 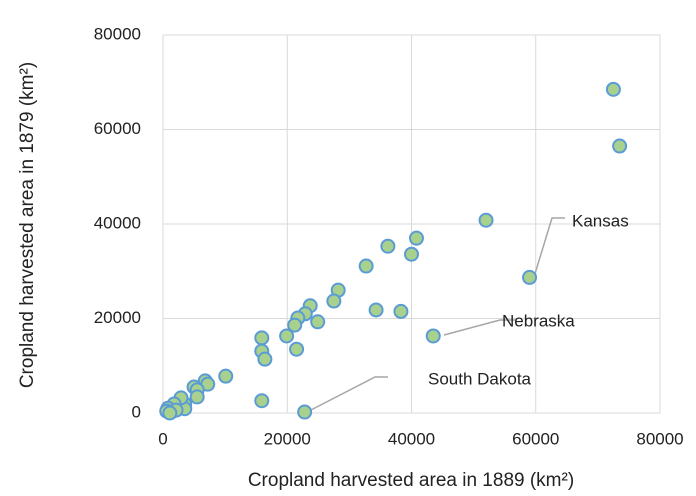 What do you see at coordinates (659, 438) in the screenshot?
I see `x-tick-label: 80000` at bounding box center [659, 438].